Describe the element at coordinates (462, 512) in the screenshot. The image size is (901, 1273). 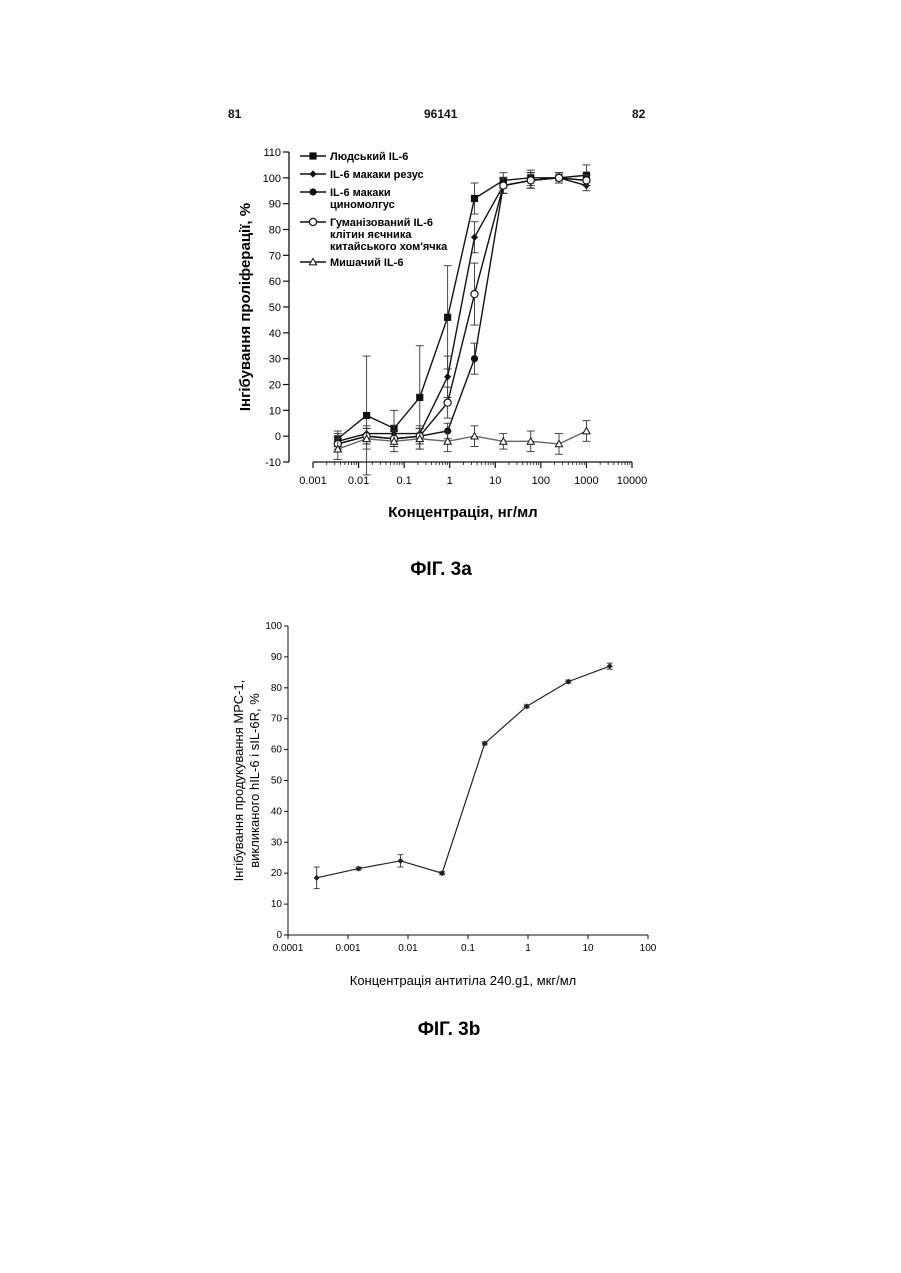
I see `fig3a-x-axis-label: Концентрація, нг/мл` at that location.